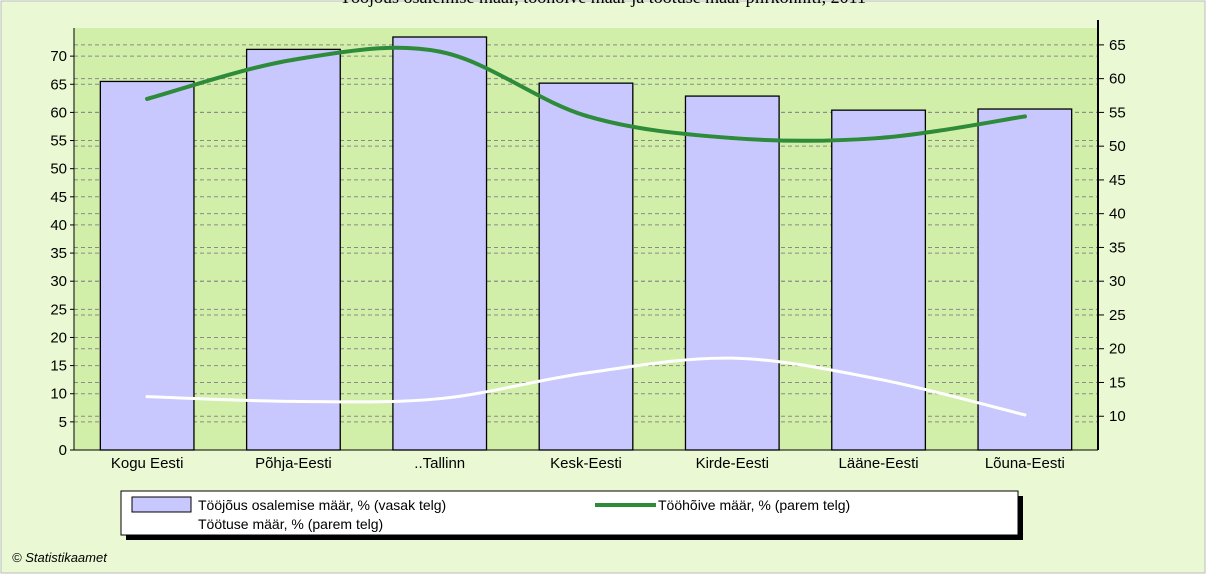 The height and width of the screenshot is (579, 1206). I want to click on right-tick-label: 55, so click(1117, 112).